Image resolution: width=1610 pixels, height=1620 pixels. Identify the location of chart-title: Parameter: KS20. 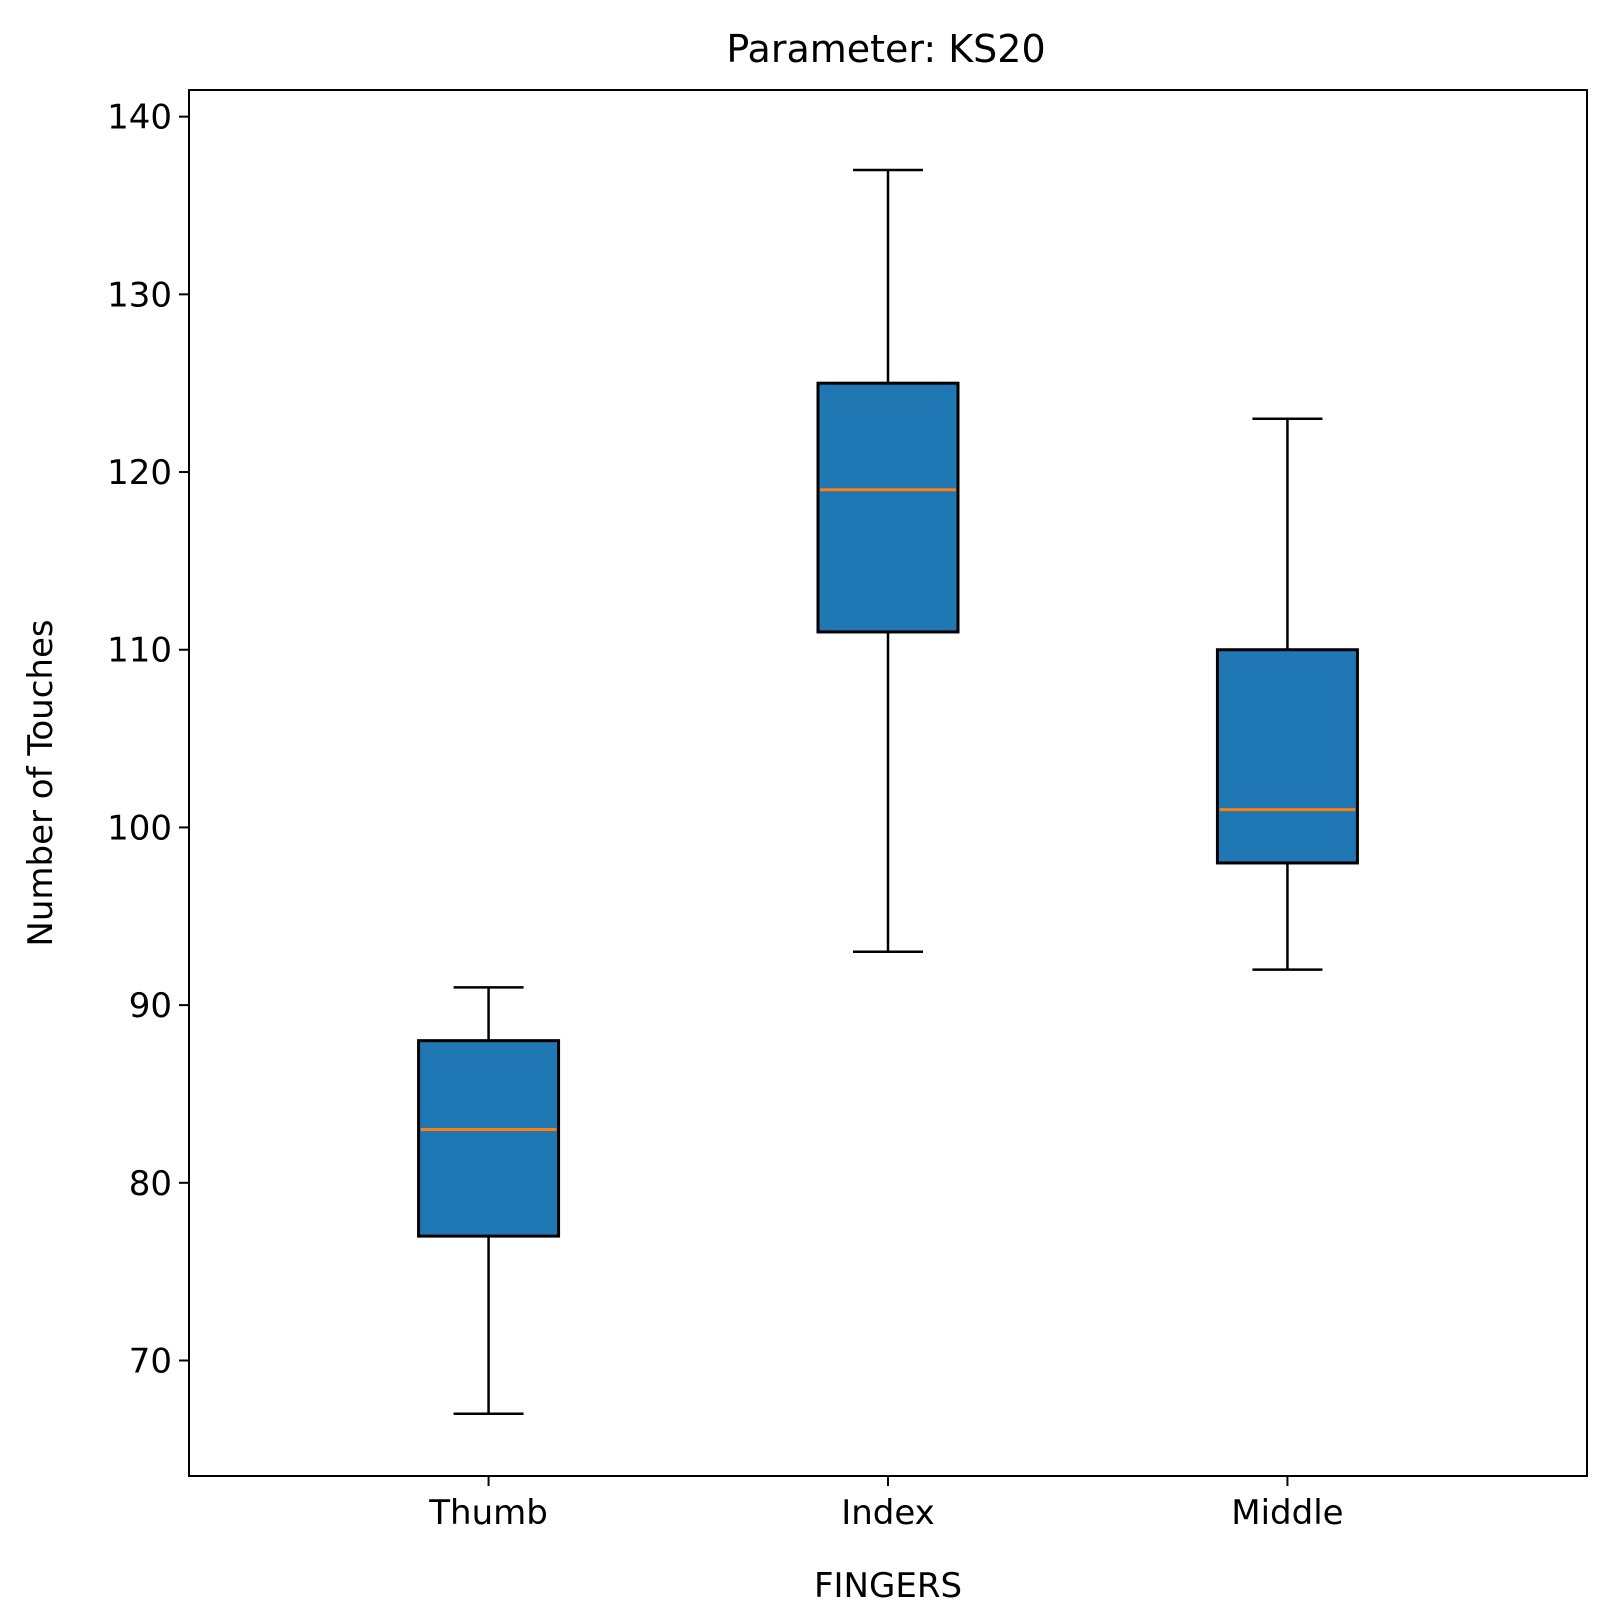
(885, 49).